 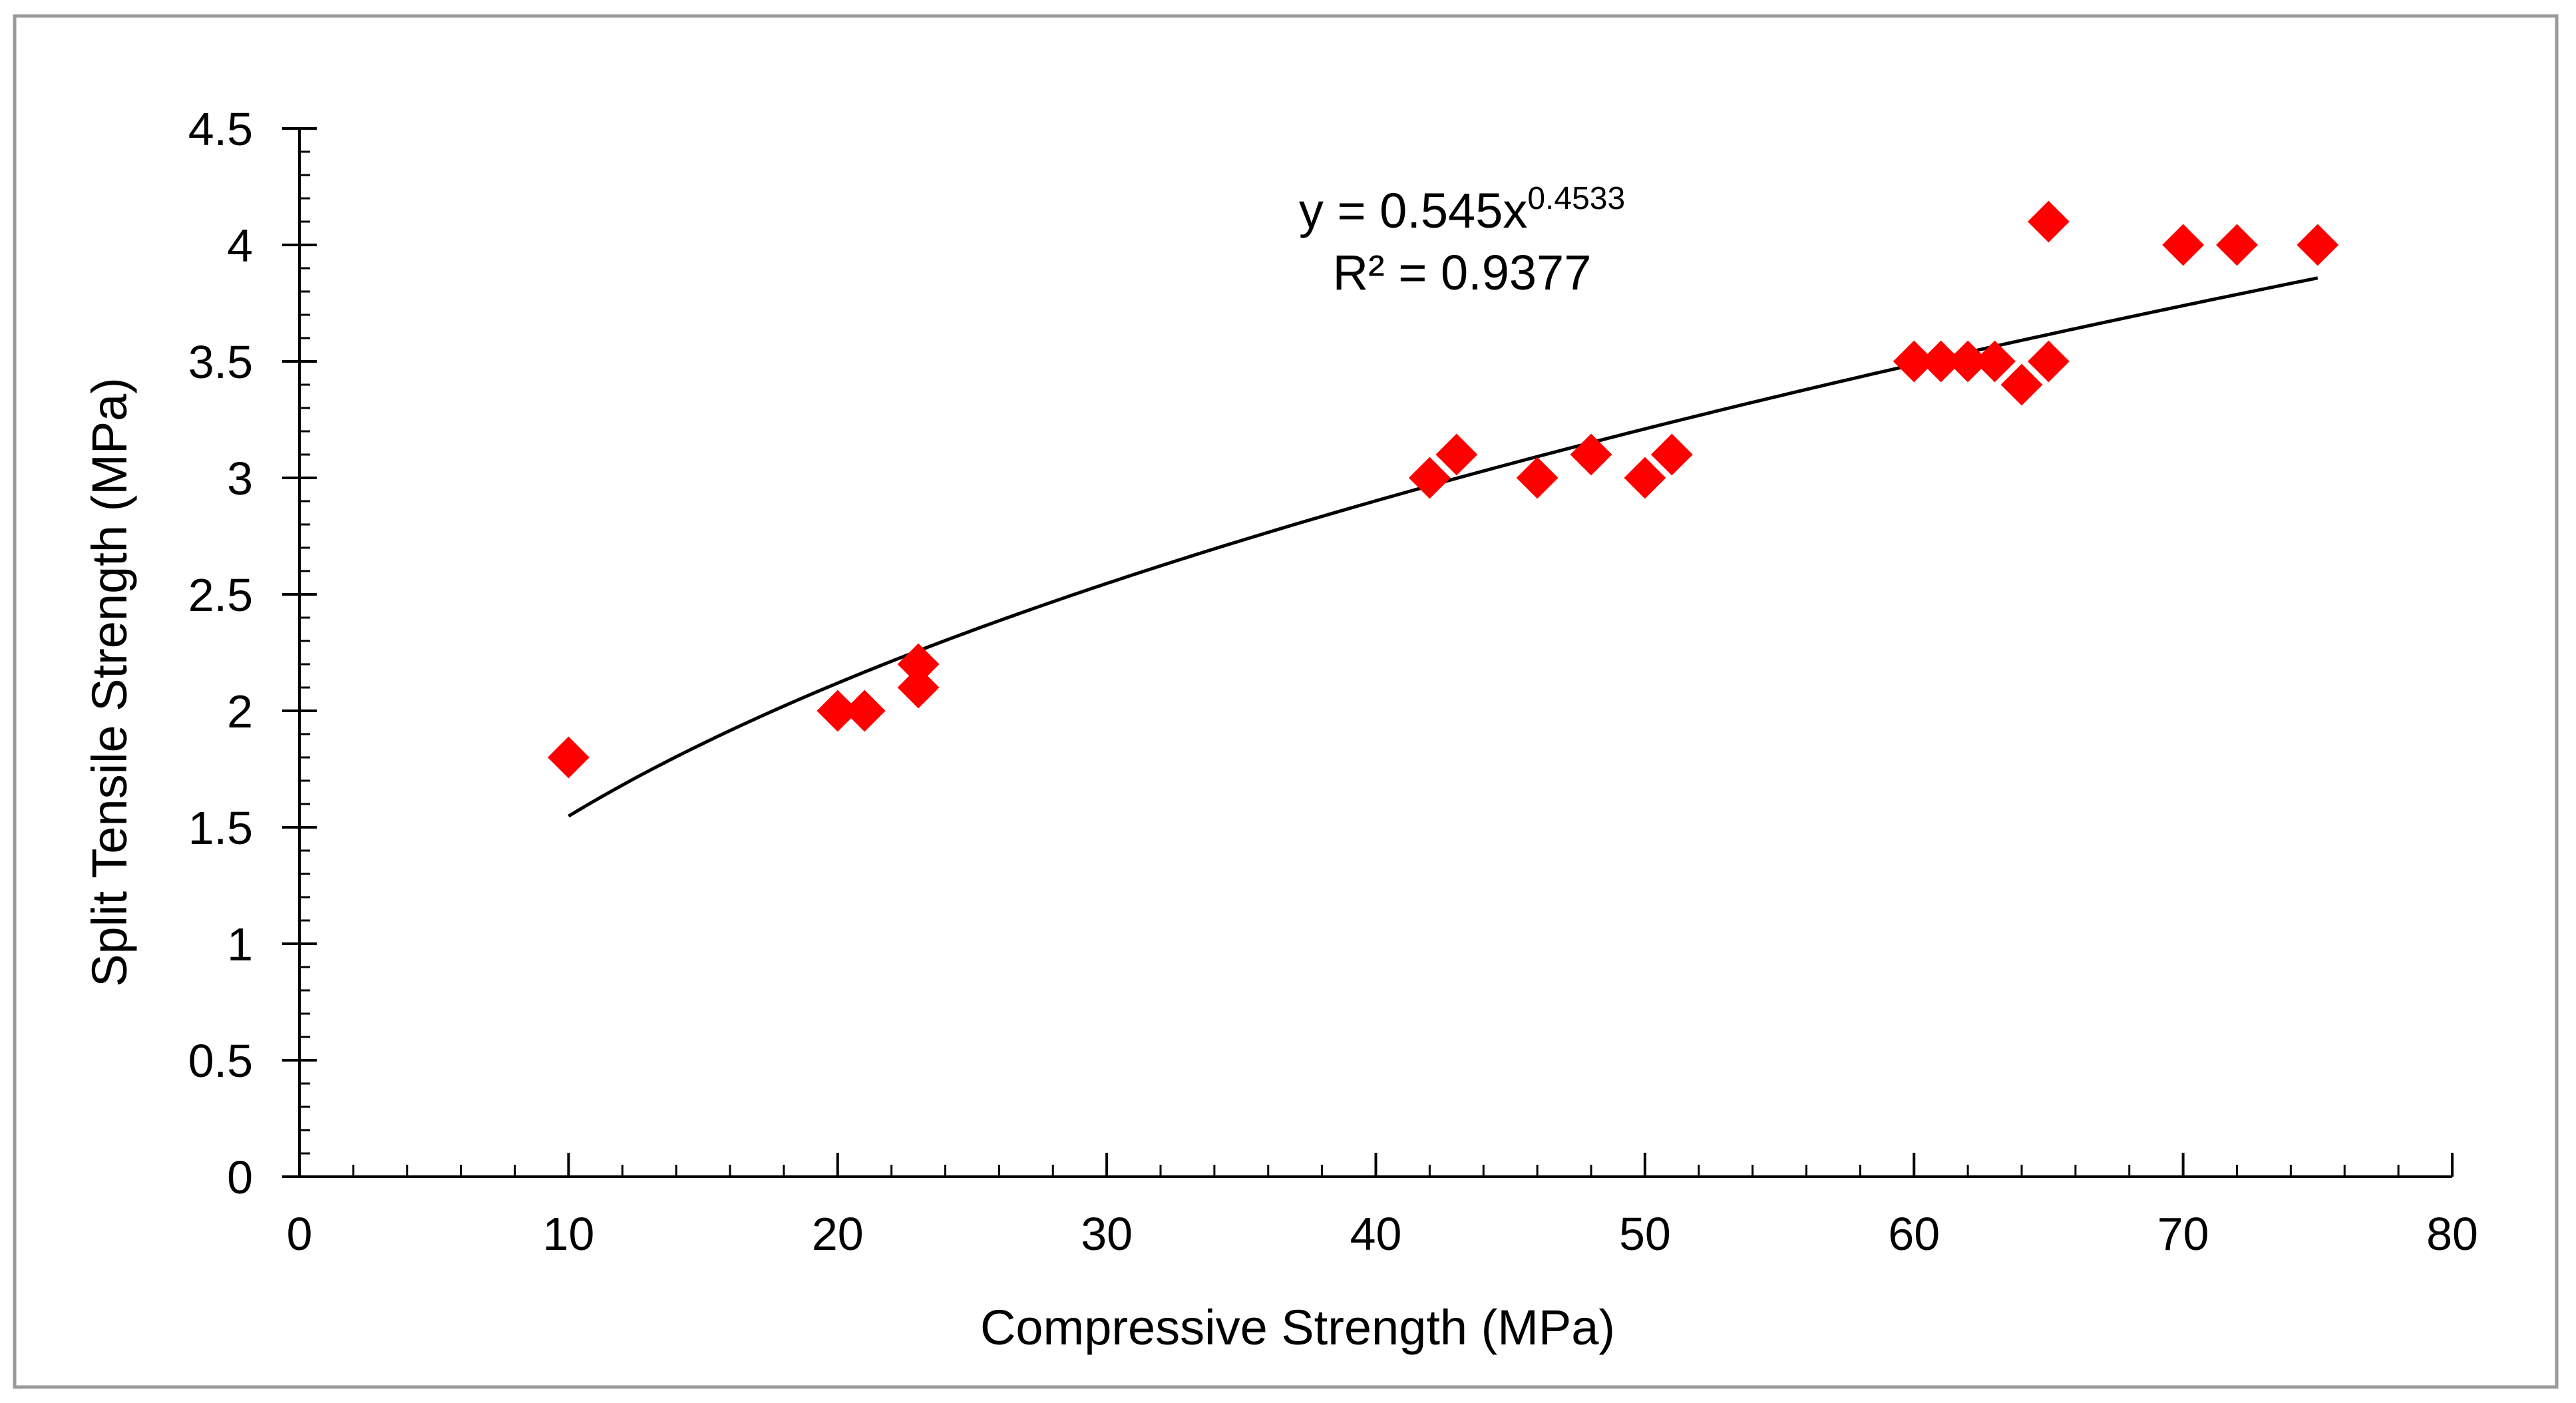 I want to click on y-tick-label: 0, so click(x=240, y=1177).